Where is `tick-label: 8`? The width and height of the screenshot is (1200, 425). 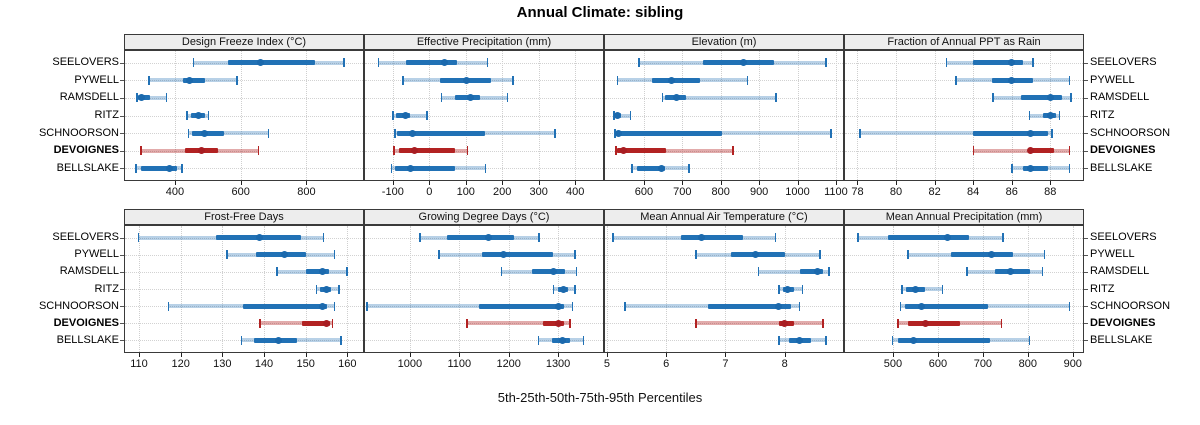 tick-label: 8 is located at coordinates (784, 364).